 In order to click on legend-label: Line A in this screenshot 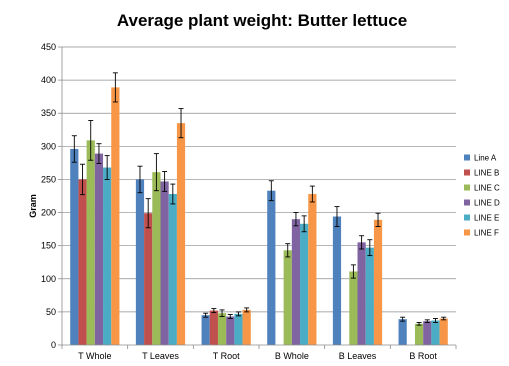, I will do `click(485, 158)`.